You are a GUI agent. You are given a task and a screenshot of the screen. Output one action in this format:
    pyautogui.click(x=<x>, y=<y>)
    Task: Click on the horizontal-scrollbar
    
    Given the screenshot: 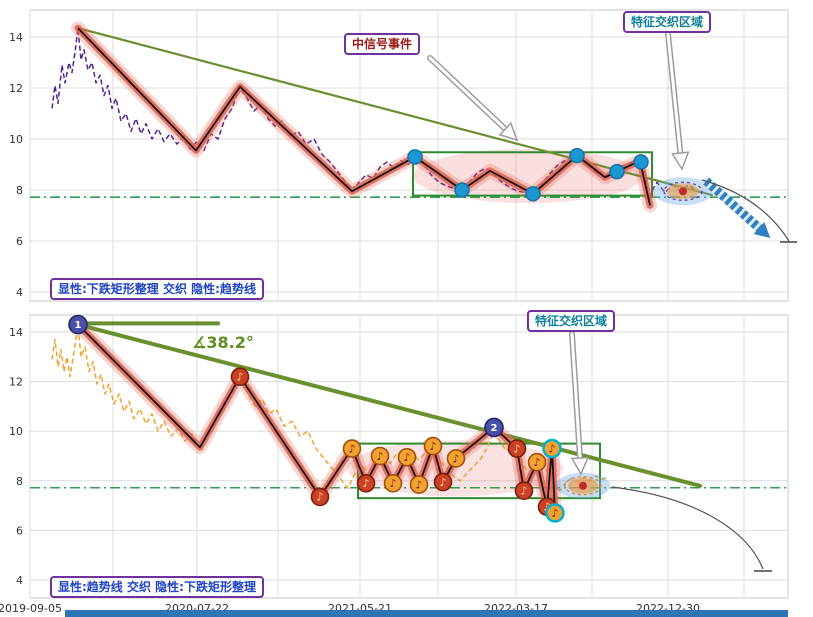 What is the action you would take?
    pyautogui.click(x=426, y=613)
    